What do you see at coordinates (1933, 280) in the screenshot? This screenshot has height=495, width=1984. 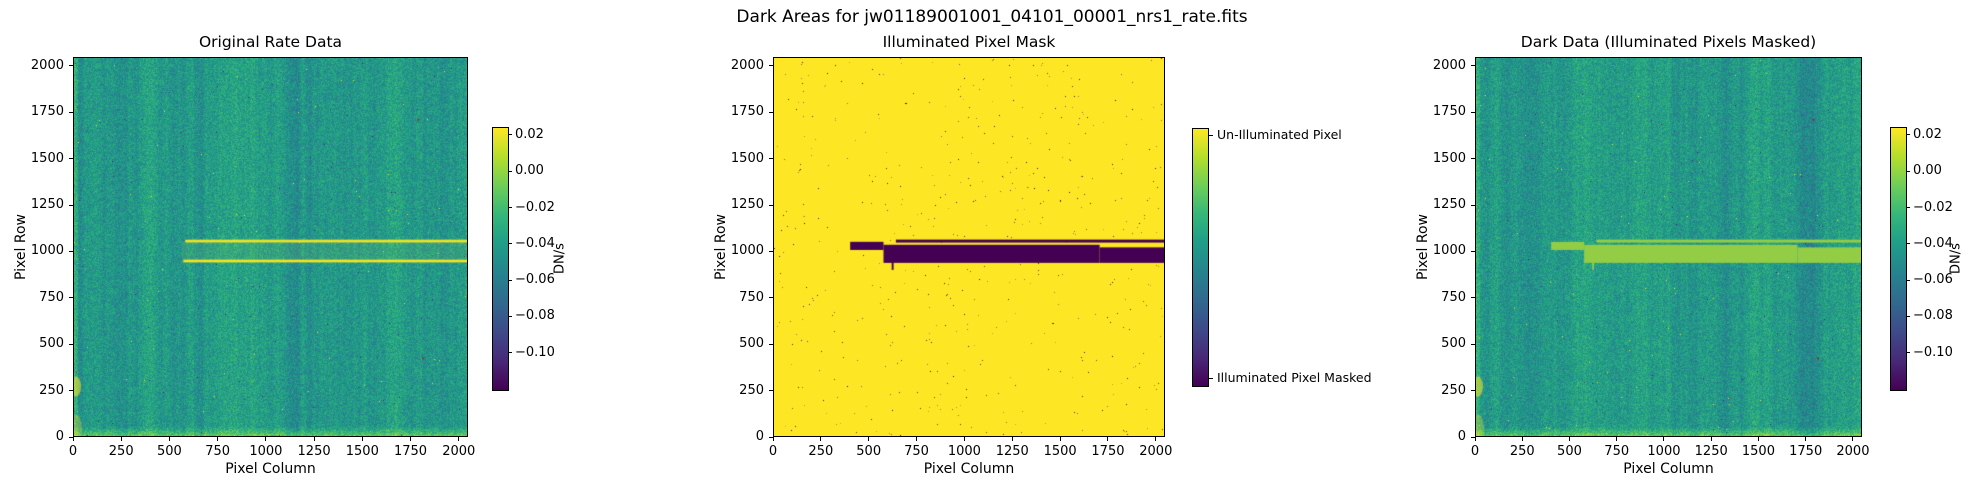 I see `colorbar-tick-label: −0.06` at bounding box center [1933, 280].